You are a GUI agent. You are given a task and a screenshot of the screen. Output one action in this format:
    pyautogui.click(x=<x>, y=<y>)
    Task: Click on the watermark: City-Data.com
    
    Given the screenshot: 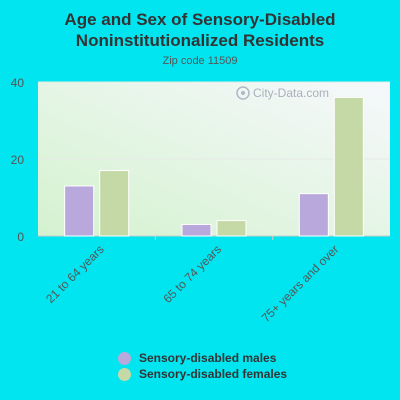 What is the action you would take?
    pyautogui.click(x=282, y=93)
    